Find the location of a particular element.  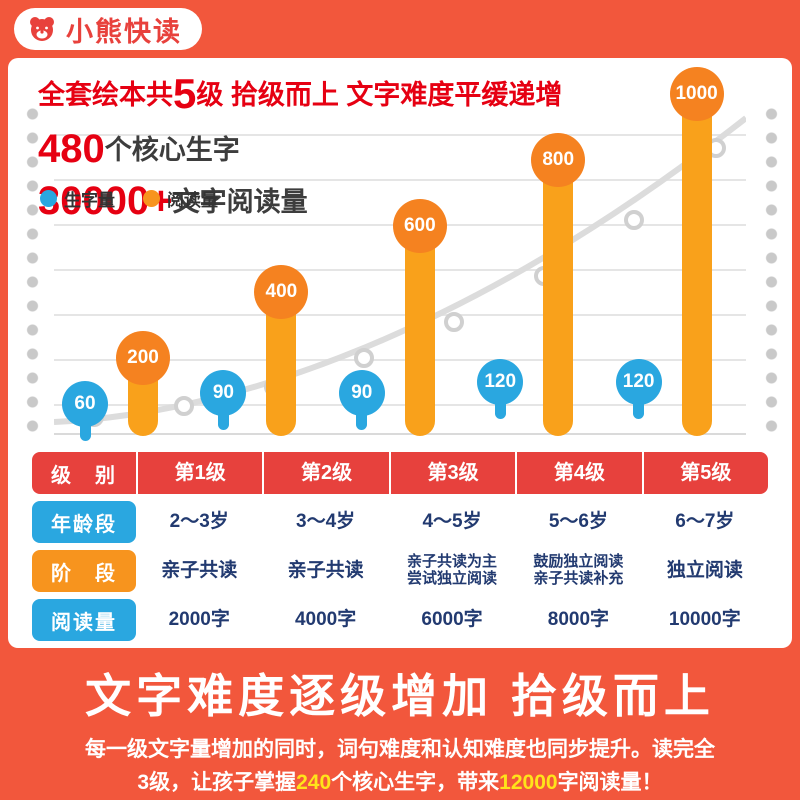

binding-dots-left is located at coordinates (32, 268).